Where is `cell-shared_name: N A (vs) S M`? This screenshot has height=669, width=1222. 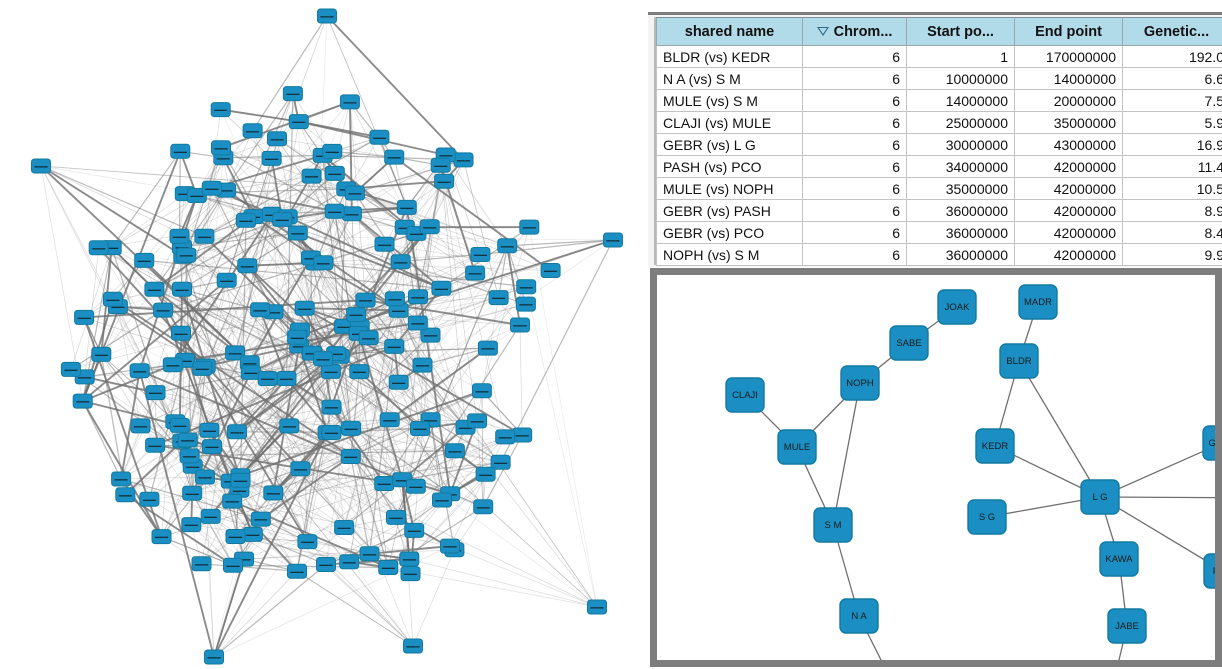 cell-shared_name: N A (vs) S M is located at coordinates (729, 78).